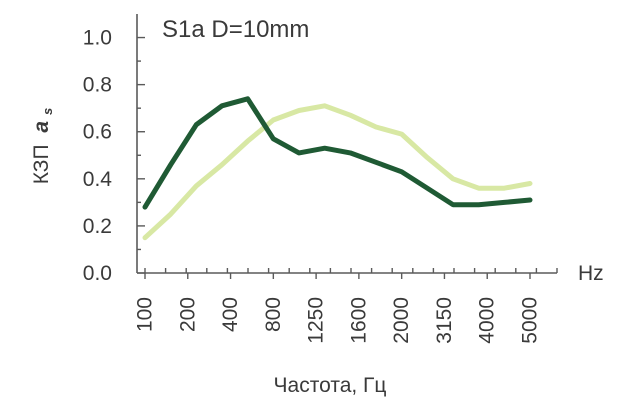 This screenshot has height=403, width=617. I want to click on y-axis-title-text: КЗП a s, so click(42, 146).